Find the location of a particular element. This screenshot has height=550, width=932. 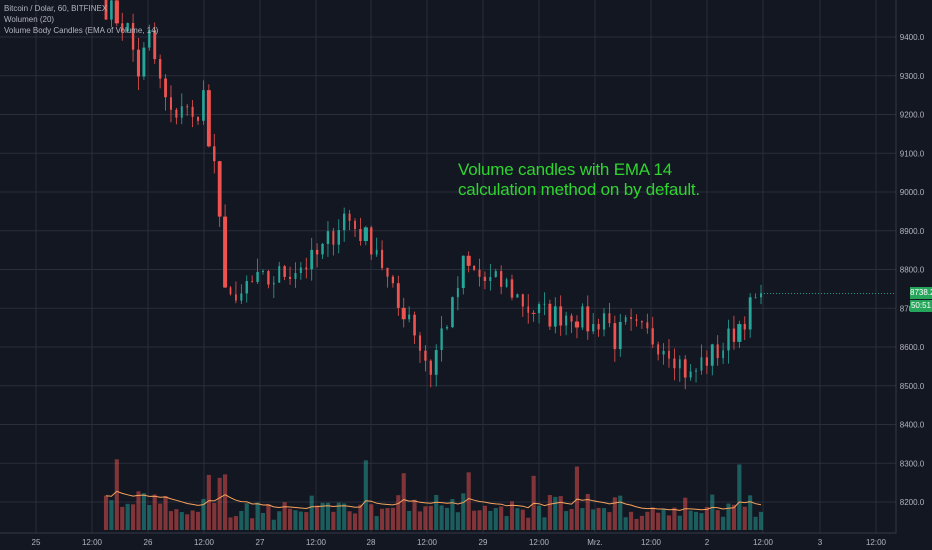

x-tick-label: 2 is located at coordinates (707, 542).